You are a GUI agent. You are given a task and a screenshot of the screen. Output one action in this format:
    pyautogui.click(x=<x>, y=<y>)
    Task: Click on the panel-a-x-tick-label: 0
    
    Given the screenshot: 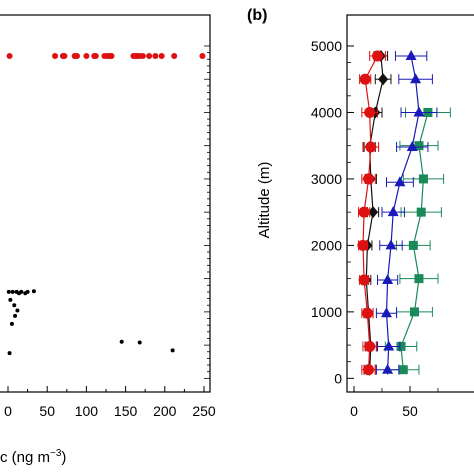 What is the action you would take?
    pyautogui.click(x=8, y=411)
    